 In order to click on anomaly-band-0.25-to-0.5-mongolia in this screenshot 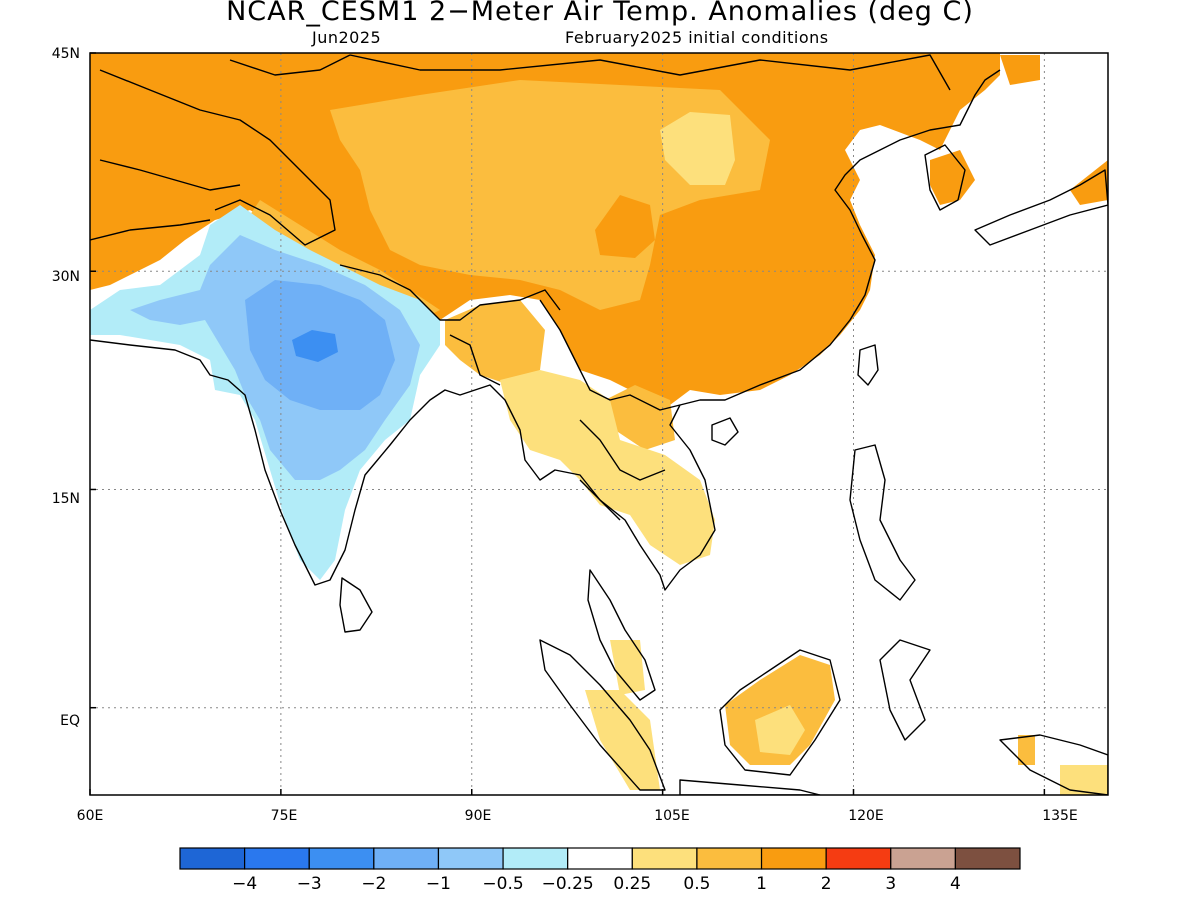, I will do `click(697, 148)`.